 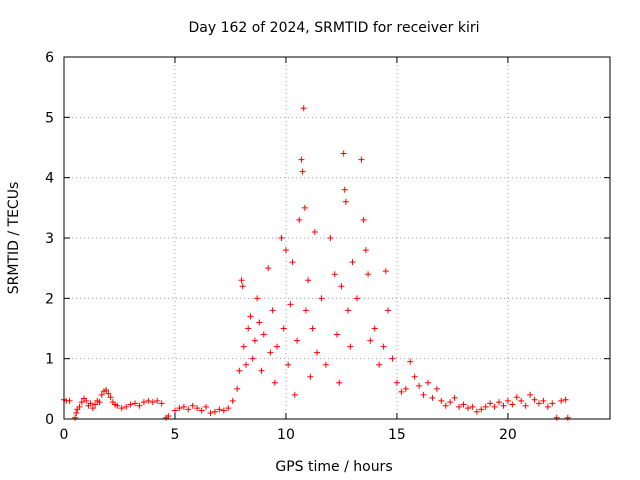 What do you see at coordinates (333, 467) in the screenshot?
I see `x-axis-label: GPS time / hours` at bounding box center [333, 467].